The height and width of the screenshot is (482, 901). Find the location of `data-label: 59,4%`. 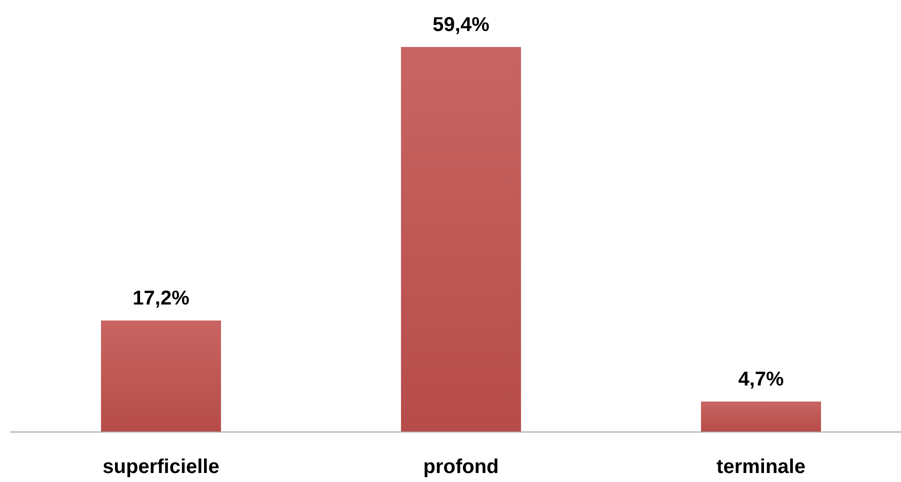

data-label: 59,4% is located at coordinates (461, 25).